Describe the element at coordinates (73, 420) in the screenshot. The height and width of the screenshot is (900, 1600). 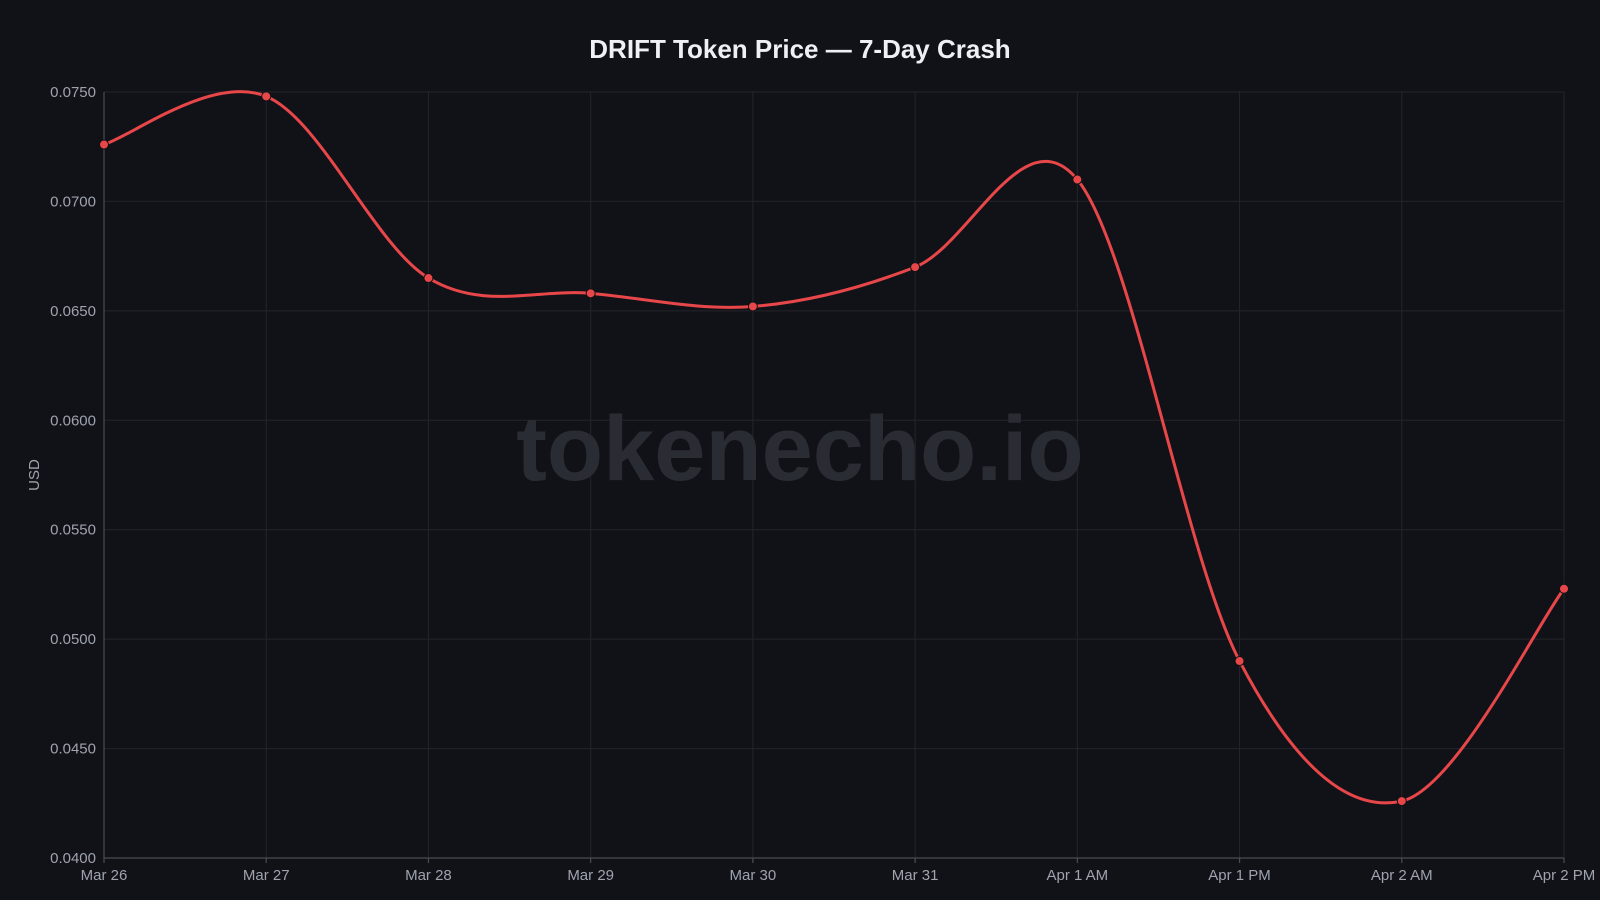
I see `y-tick-label: 0.0600` at that location.